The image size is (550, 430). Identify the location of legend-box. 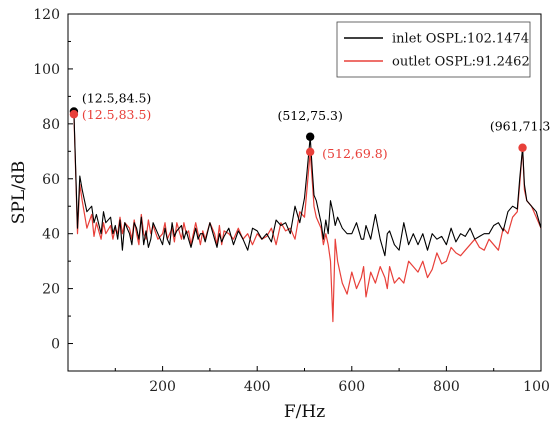
(433, 49).